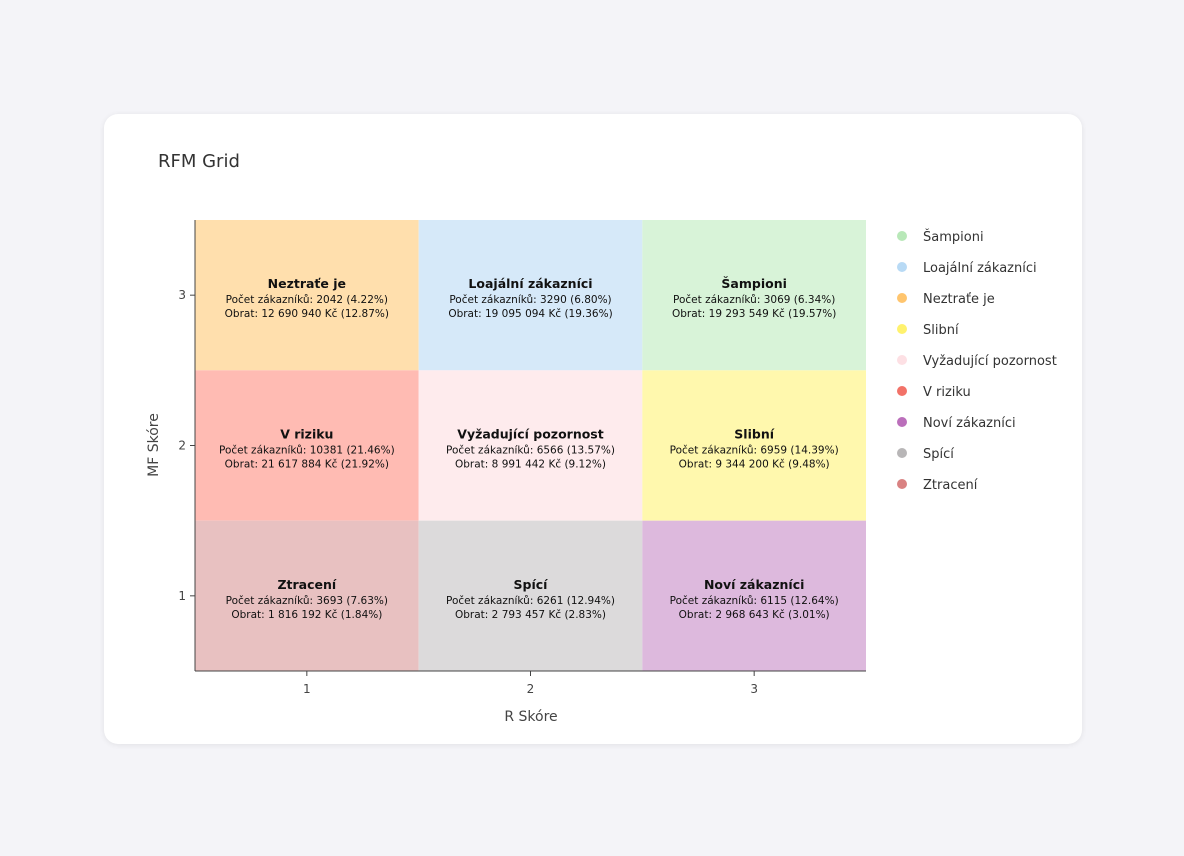 The image size is (1184, 856). I want to click on cell-revenue: Obrat: 2 968 643 Kč (3.01%), so click(754, 615).